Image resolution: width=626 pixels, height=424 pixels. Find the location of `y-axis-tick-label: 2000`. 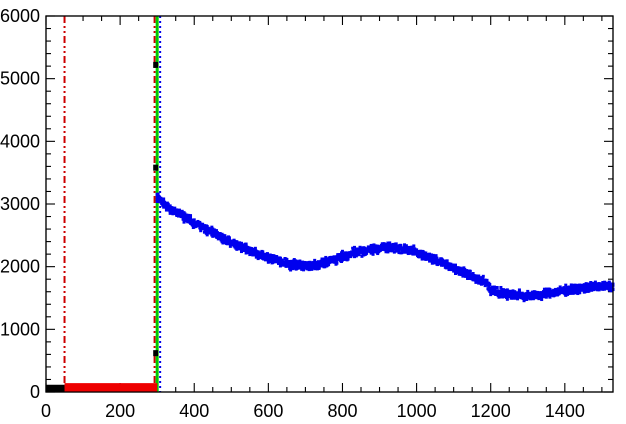

y-axis-tick-label: 2000 is located at coordinates (20, 267).